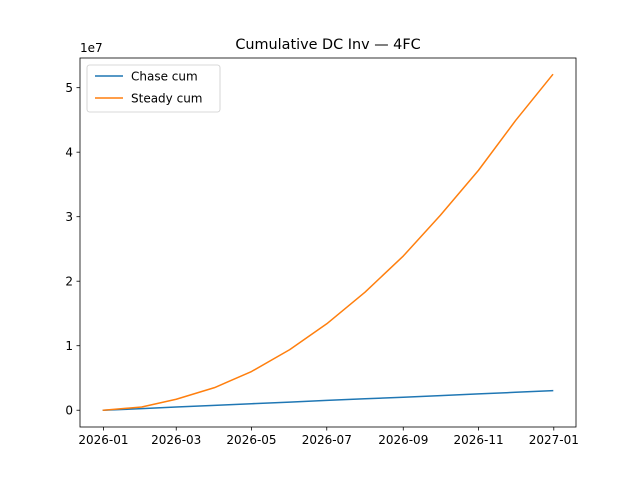 The image size is (640, 480). I want to click on x-tick-label: 2026-07, so click(327, 440).